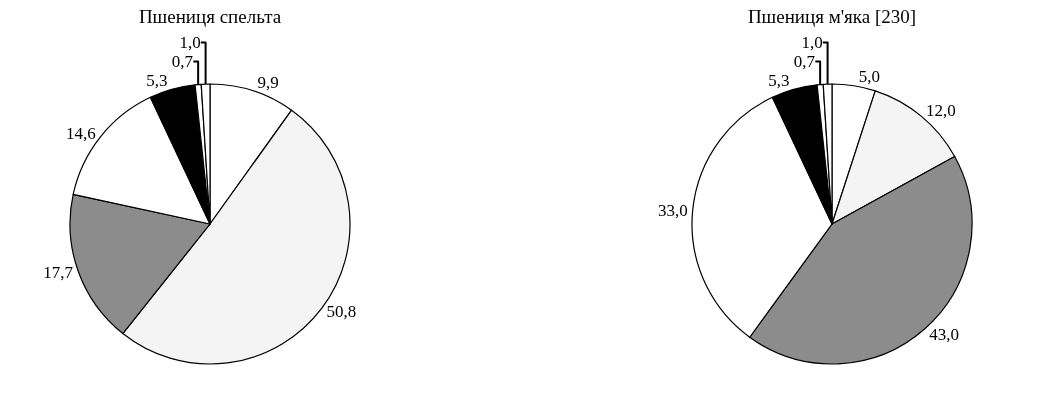 Image resolution: width=1042 pixels, height=403 pixels. Describe the element at coordinates (673, 211) in the screenshot. I see `data-label: 33,0` at that location.